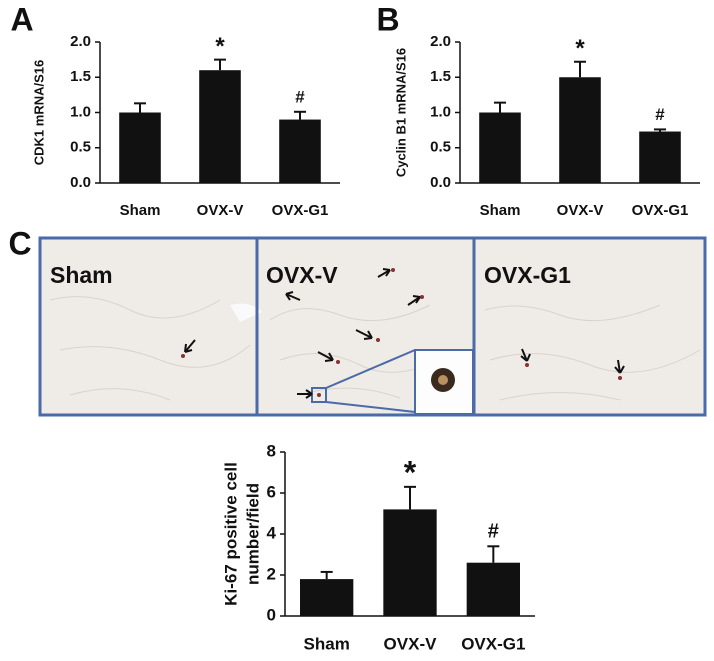  I want to click on panel-label: C, so click(19, 243).